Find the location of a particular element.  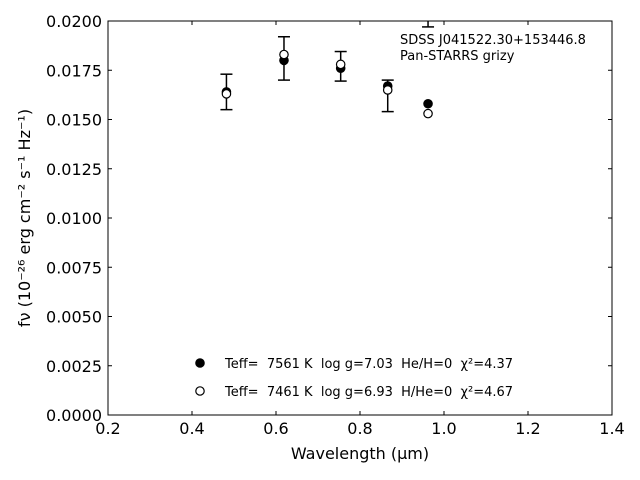

x-tick-label: 0.2 is located at coordinates (107, 428).